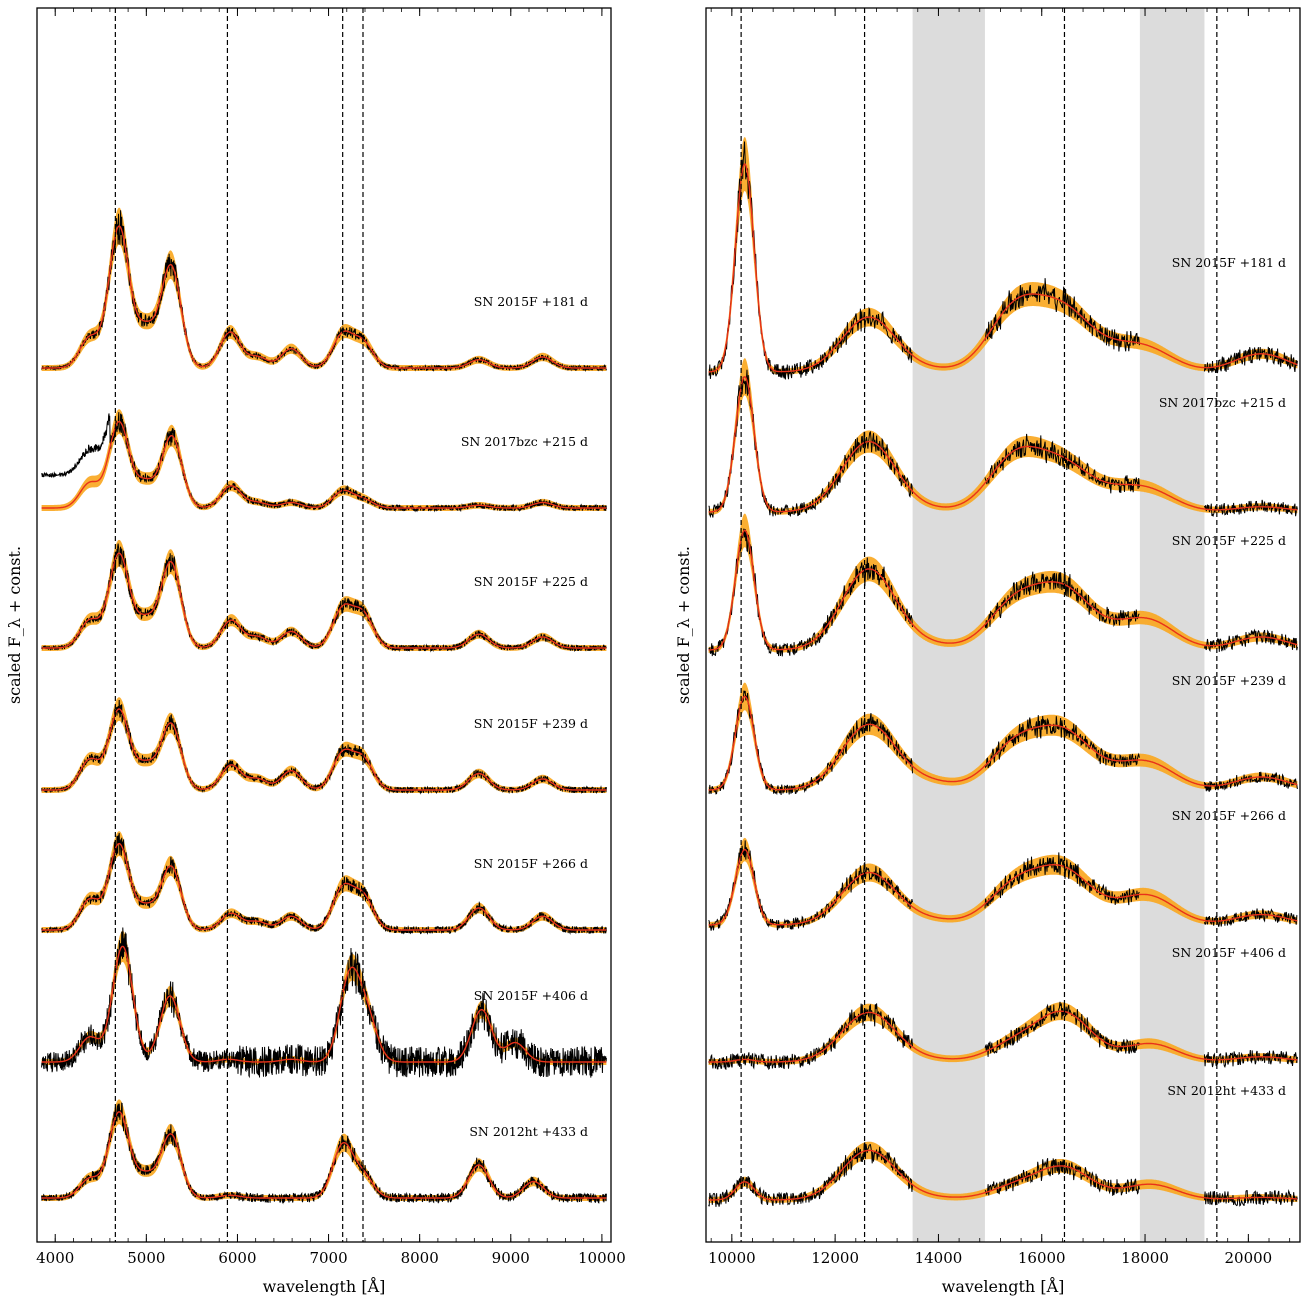 The height and width of the screenshot is (1298, 1309). Describe the element at coordinates (14, 625) in the screenshot. I see `y-axis-label-left: scaled F_λ + const.` at that location.